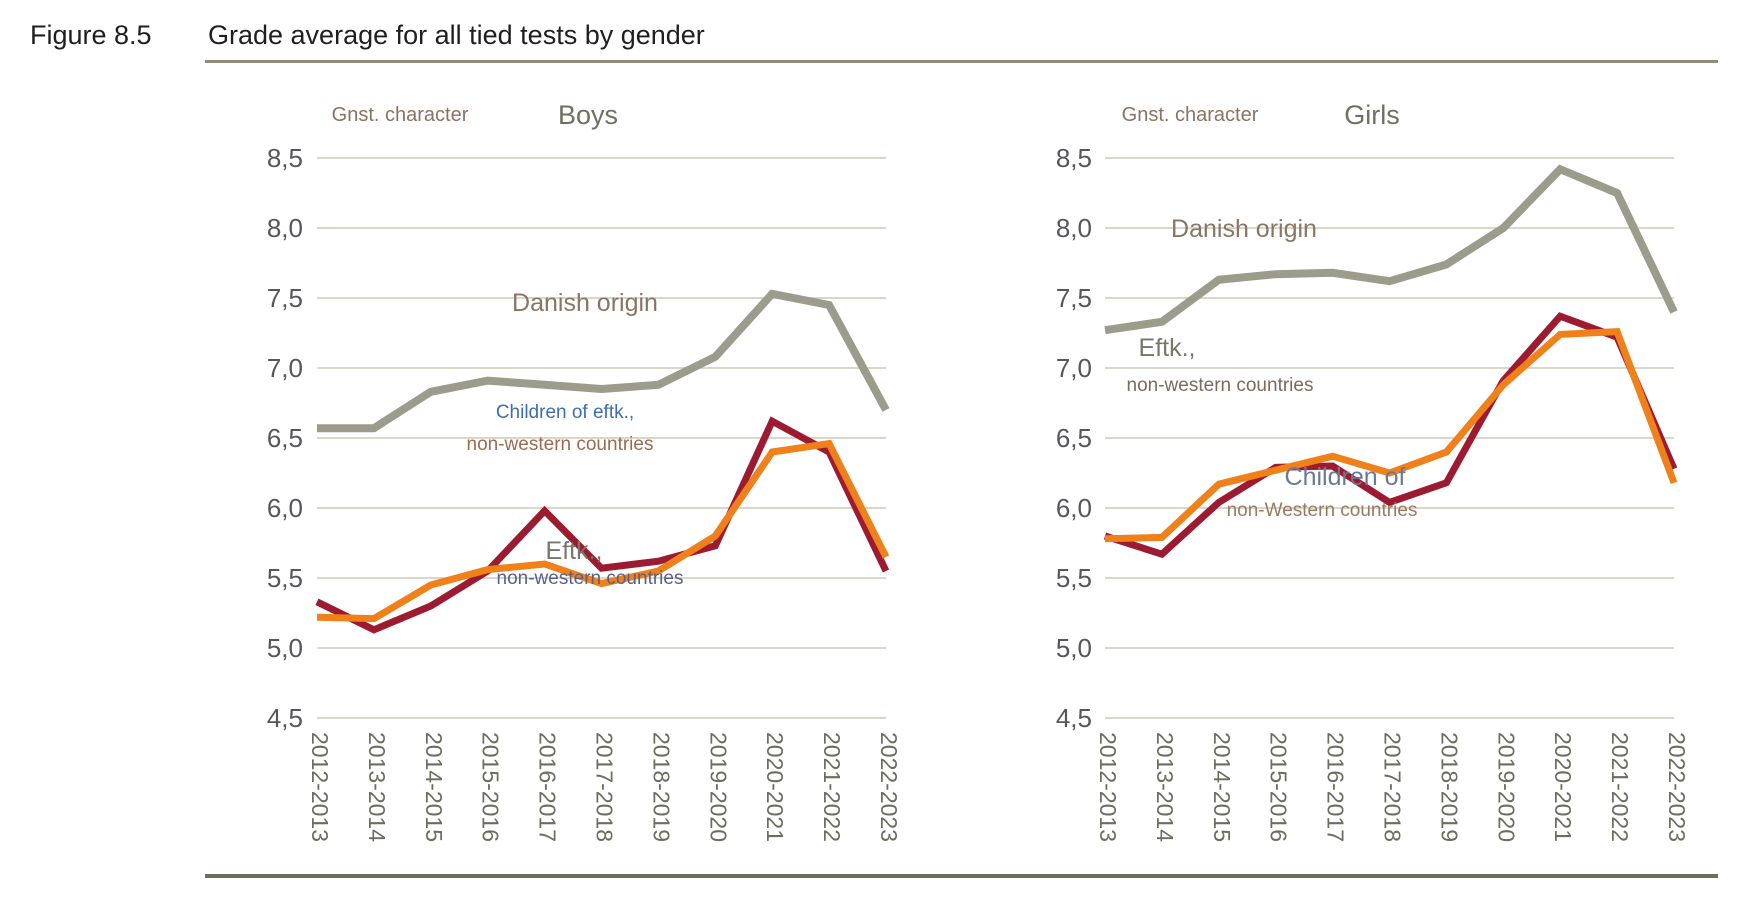  Describe the element at coordinates (1345, 477) in the screenshot. I see `series-annotation: Children of` at that location.